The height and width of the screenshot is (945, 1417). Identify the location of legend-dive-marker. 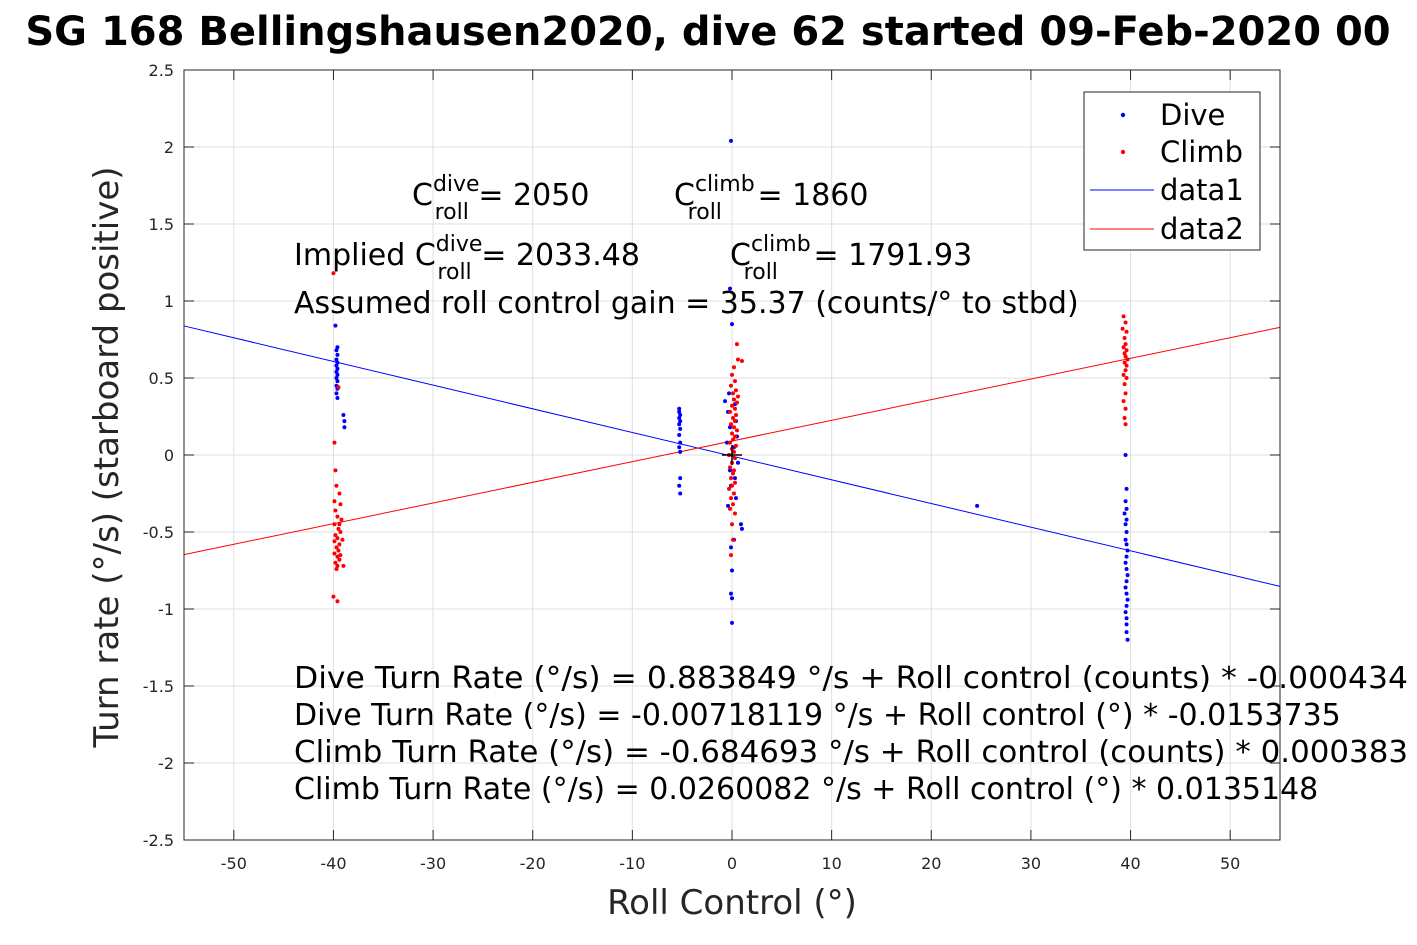
(1123, 115).